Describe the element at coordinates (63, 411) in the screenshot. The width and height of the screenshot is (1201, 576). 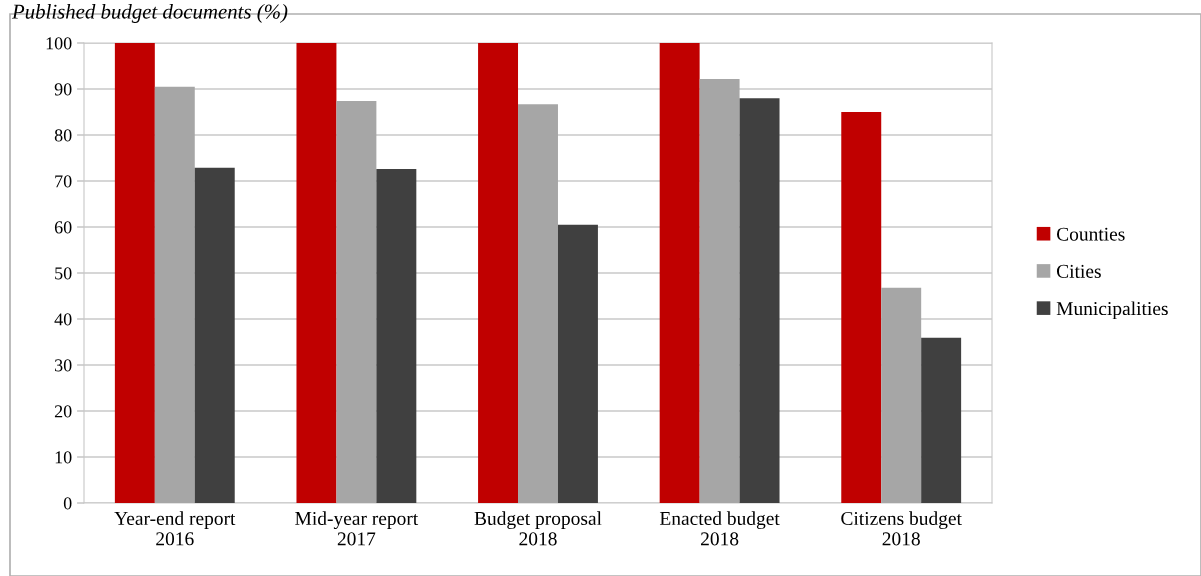
I see `y-tick-label: 20` at that location.